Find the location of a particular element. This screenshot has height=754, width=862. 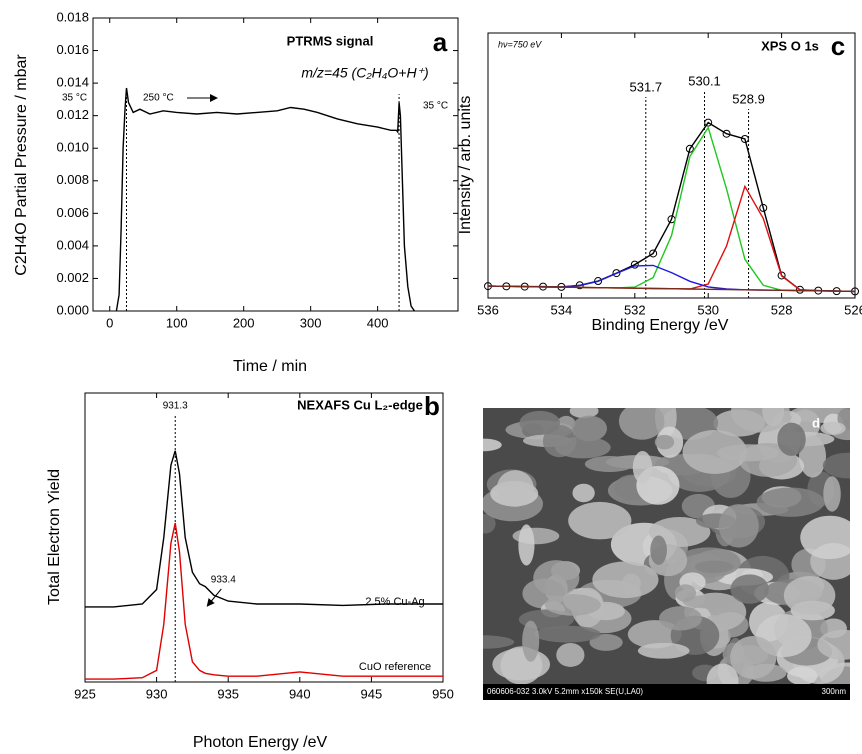

peak-label: 933.4 is located at coordinates (223, 580).